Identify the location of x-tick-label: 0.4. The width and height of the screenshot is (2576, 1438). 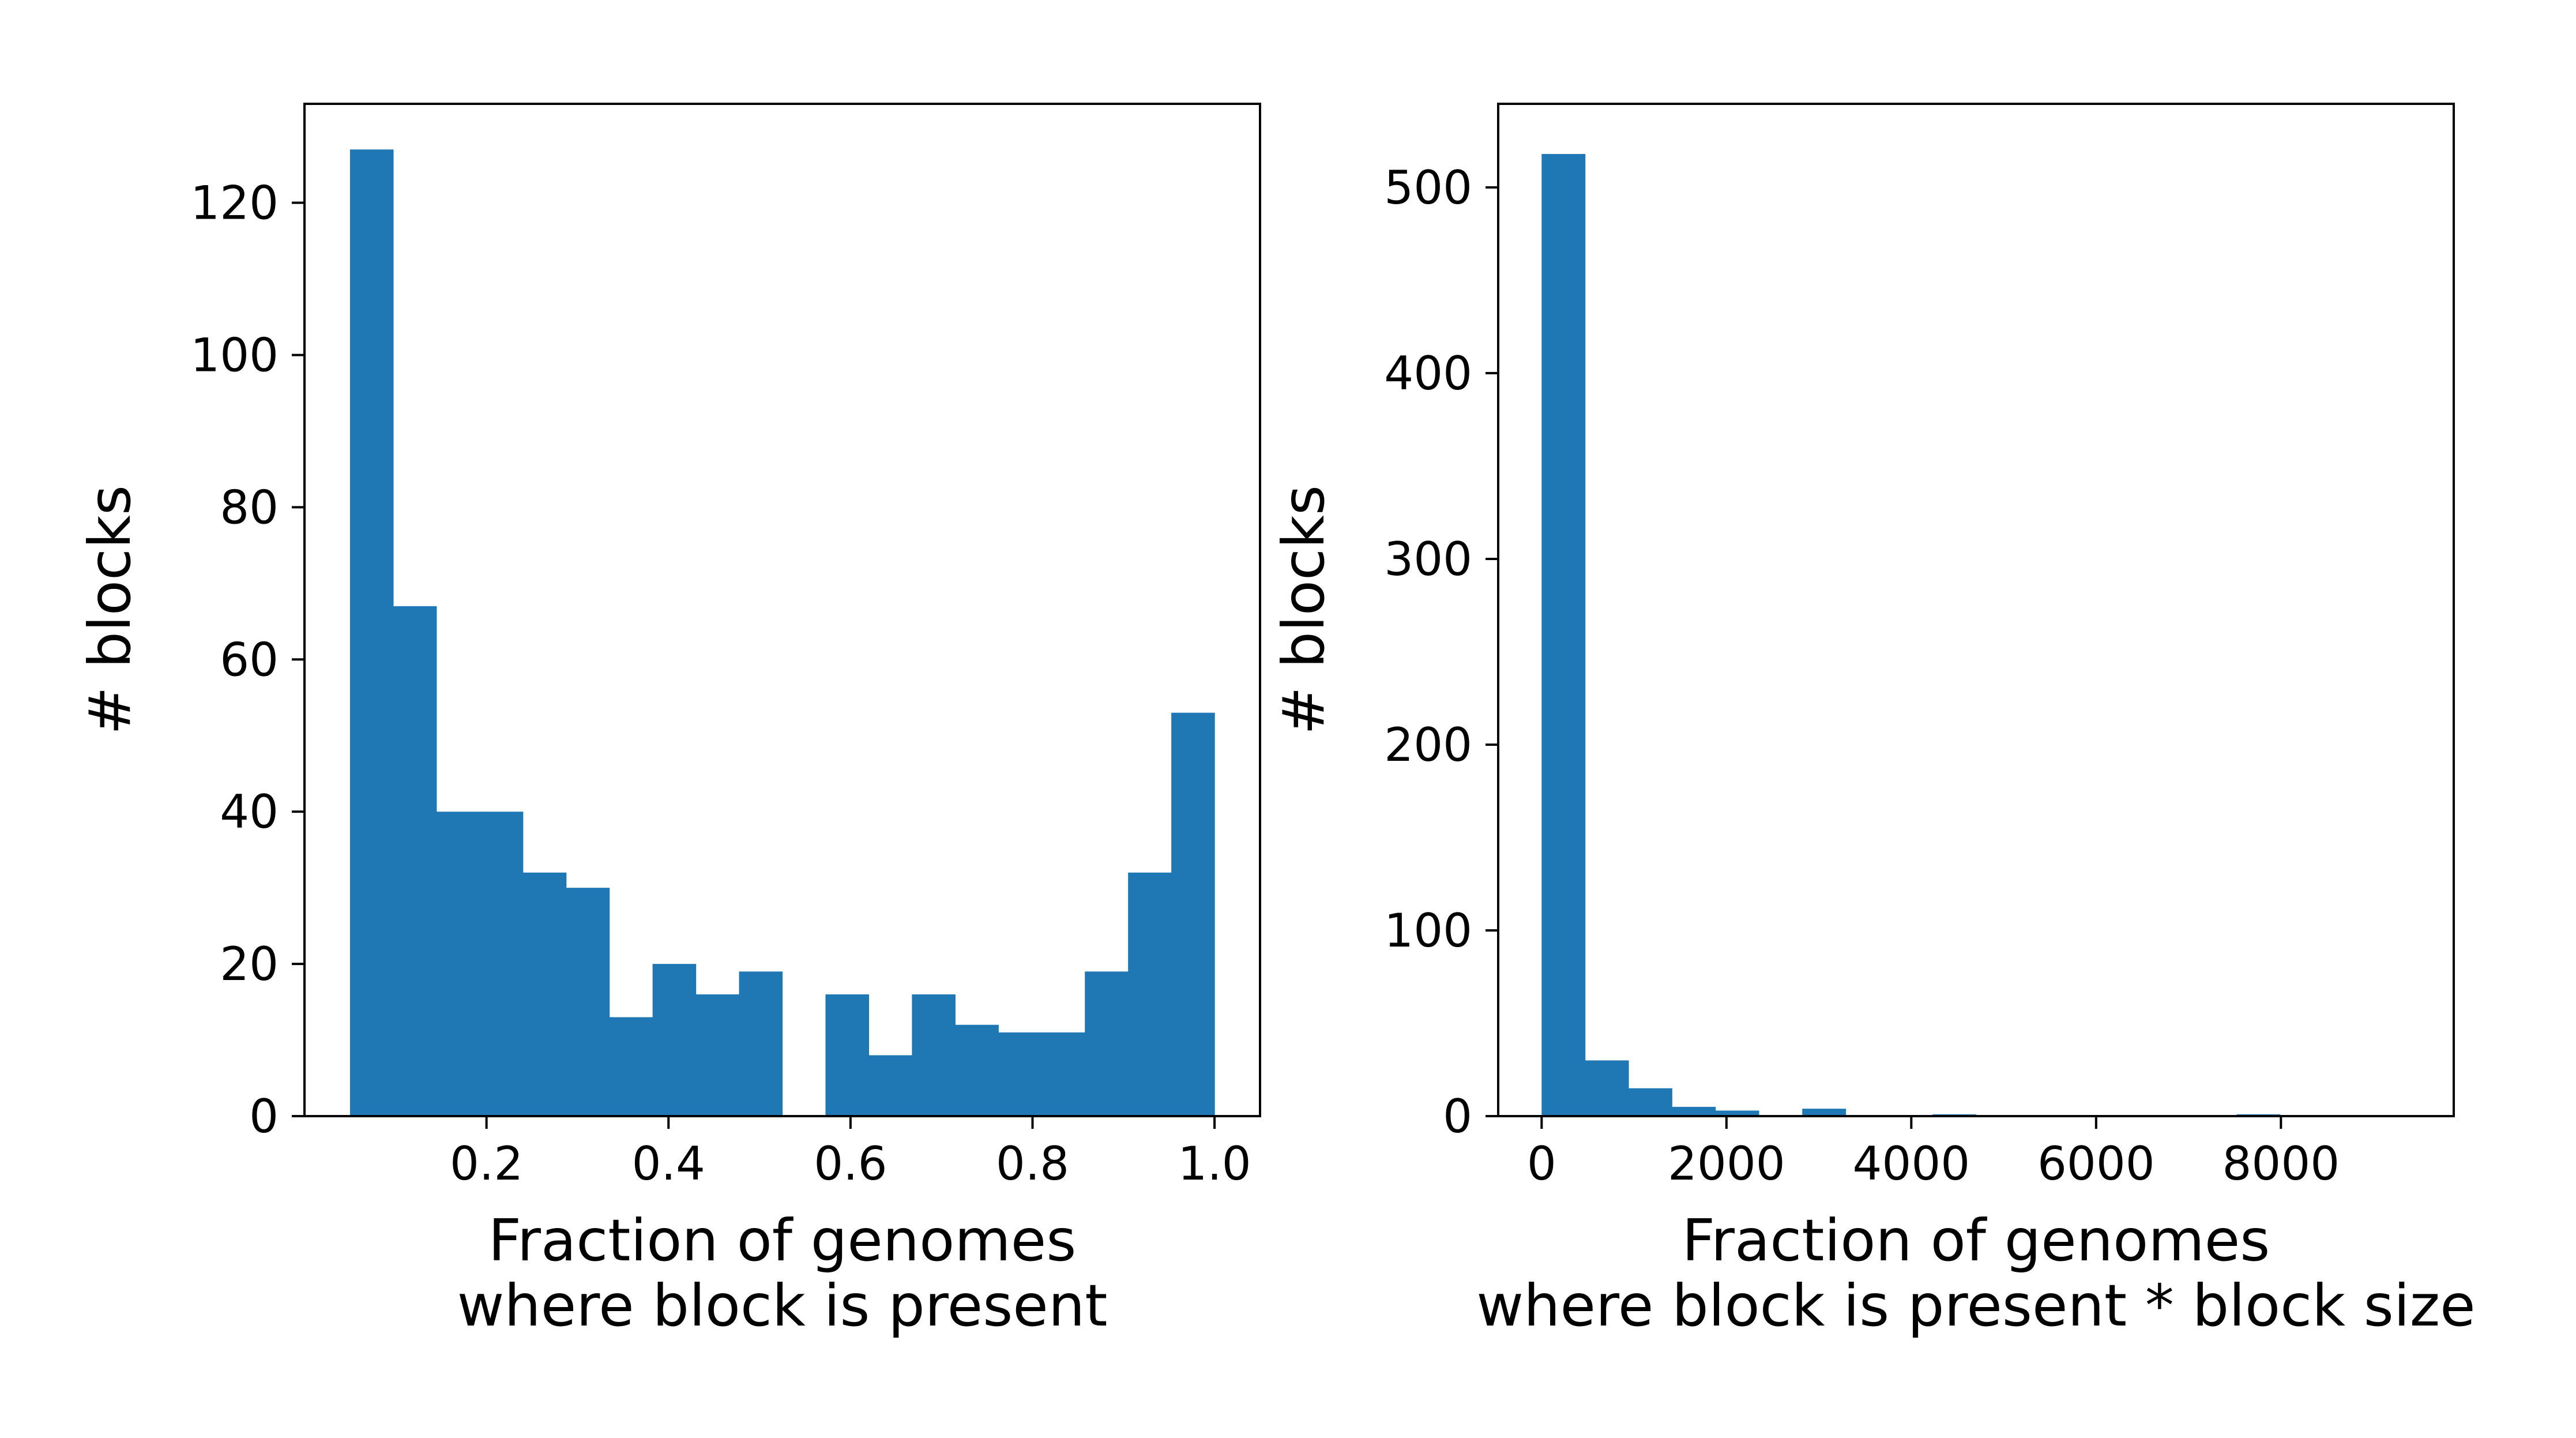
(668, 1164).